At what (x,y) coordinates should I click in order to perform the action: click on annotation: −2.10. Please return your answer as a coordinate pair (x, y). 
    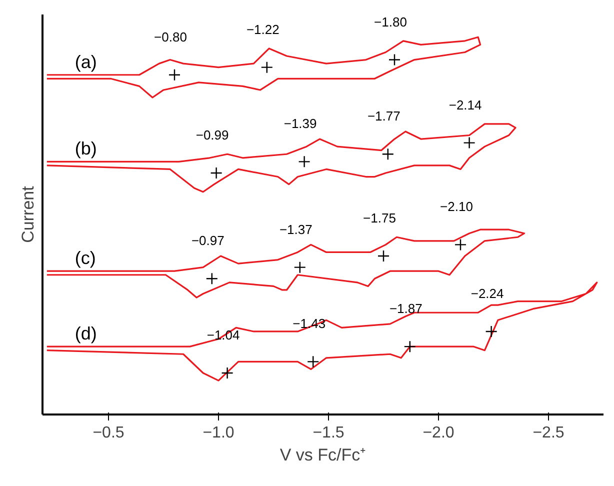
    Looking at the image, I should click on (456, 206).